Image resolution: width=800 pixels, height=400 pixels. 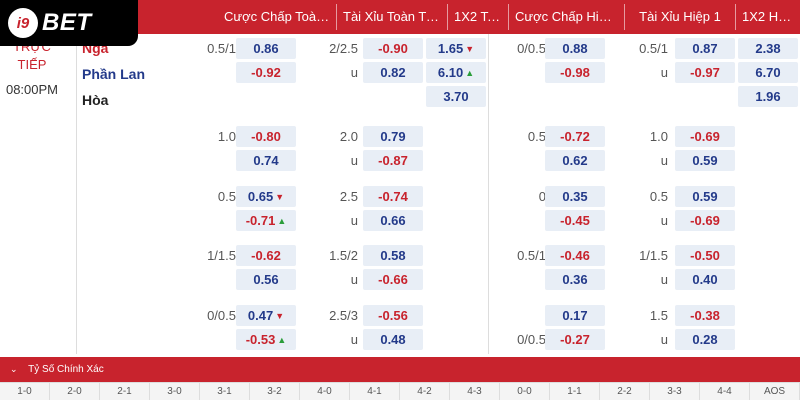 I want to click on odds-cell: 6.70, so click(x=768, y=72).